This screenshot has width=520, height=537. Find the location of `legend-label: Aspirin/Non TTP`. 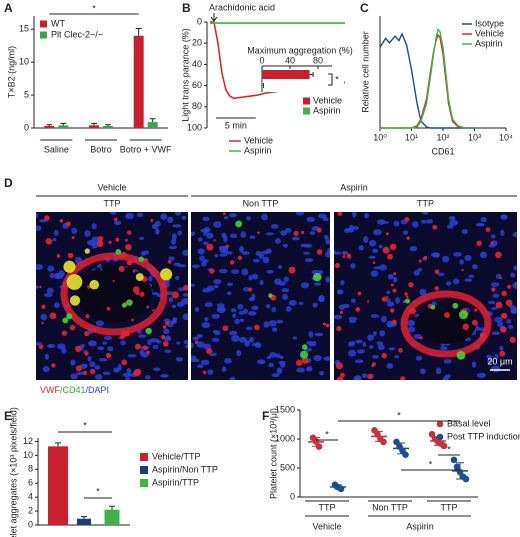

legend-label: Aspirin/Non TTP is located at coordinates (185, 469).